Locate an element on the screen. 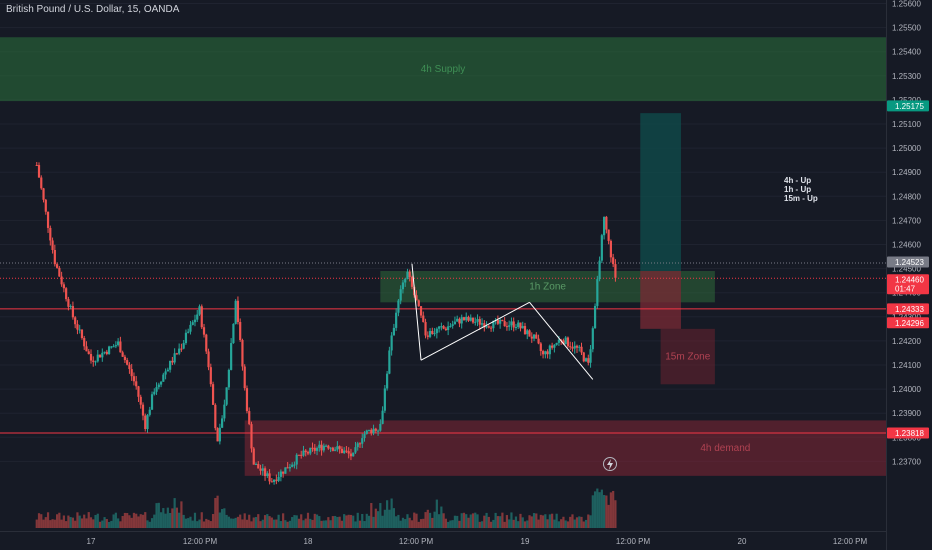 The height and width of the screenshot is (550, 932). pattern-line is located at coordinates (475, 331).